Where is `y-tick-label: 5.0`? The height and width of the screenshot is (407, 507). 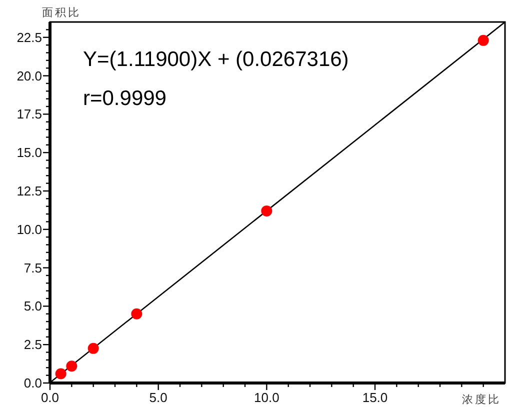 y-tick-label: 5.0 is located at coordinates (33, 306).